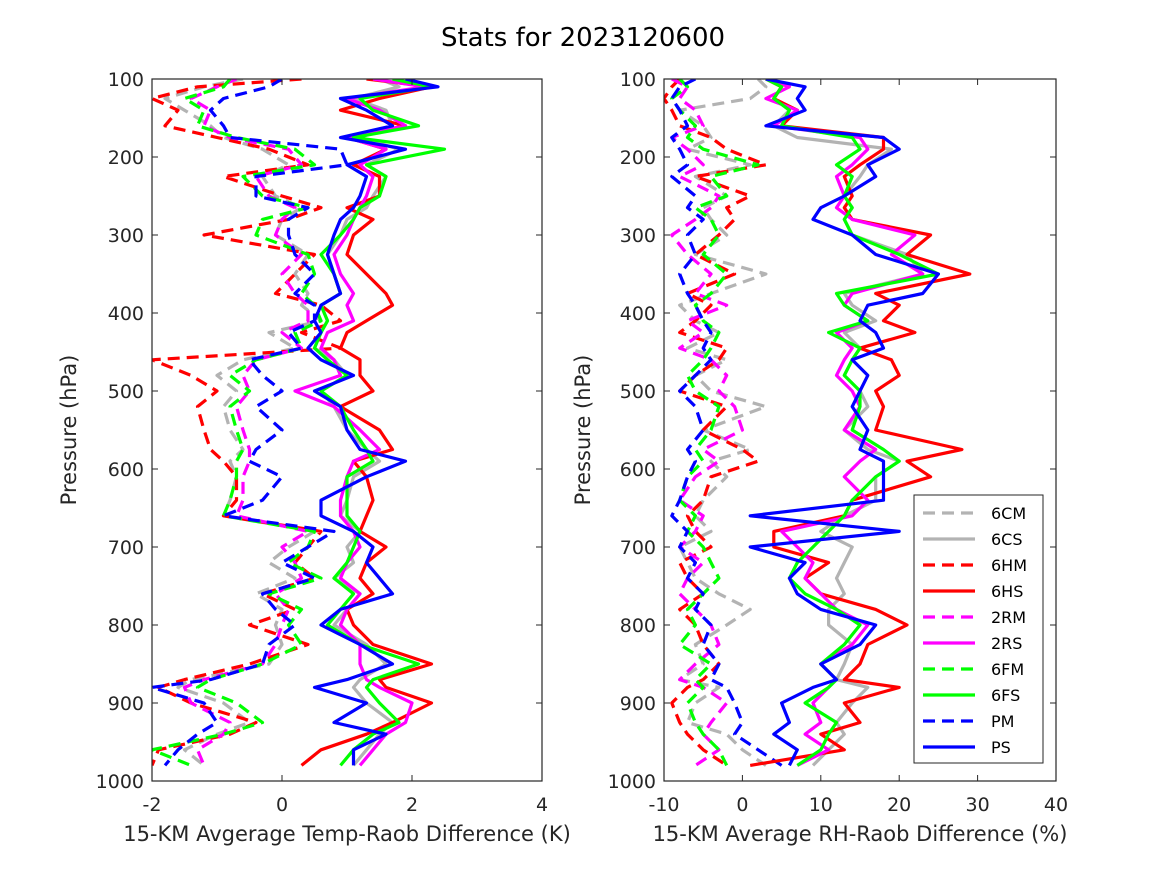 This screenshot has height=875, width=1167. What do you see at coordinates (126, 626) in the screenshot?
I see `temp-y-tick-label: 800` at bounding box center [126, 626].